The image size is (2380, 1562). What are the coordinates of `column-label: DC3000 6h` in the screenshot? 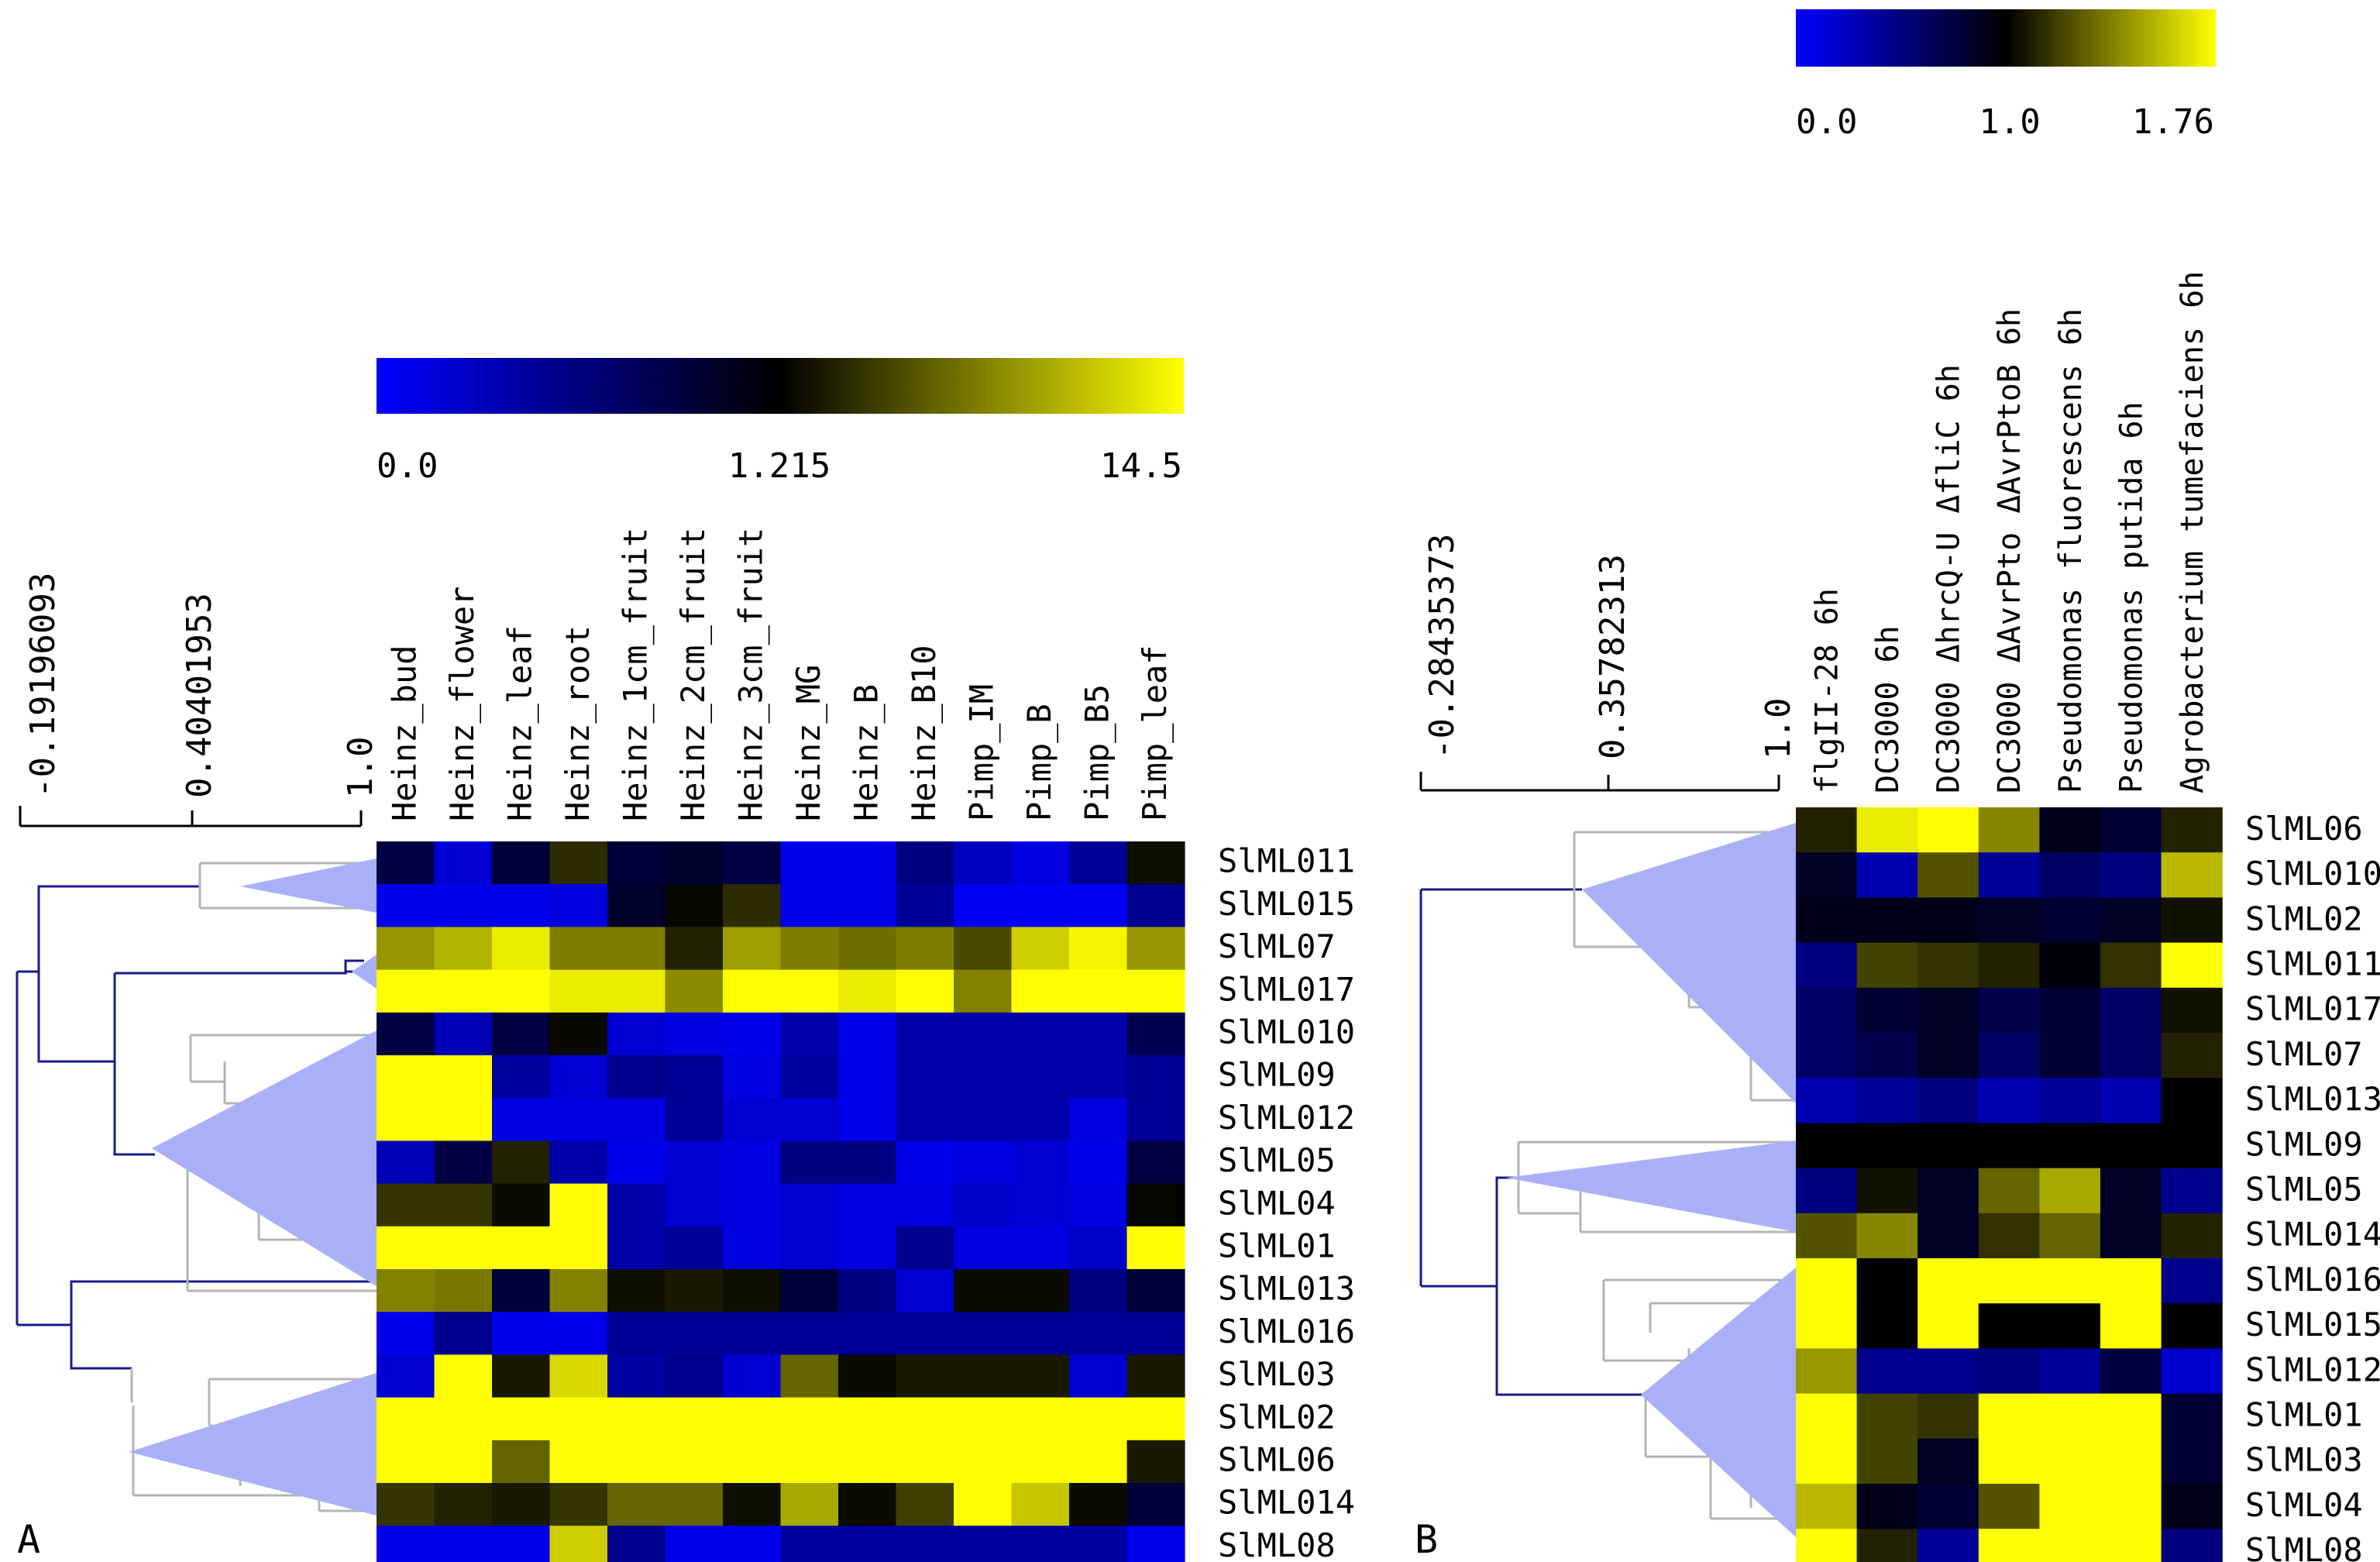 It's located at (1888, 709).